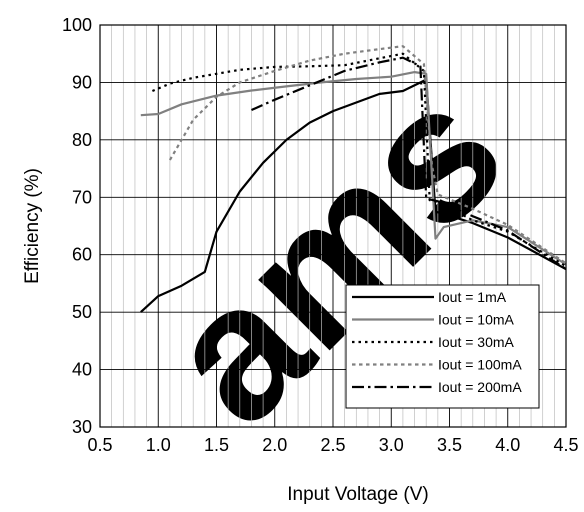 This screenshot has height=512, width=584. I want to click on x-tick-label: 3.5, so click(449, 445).